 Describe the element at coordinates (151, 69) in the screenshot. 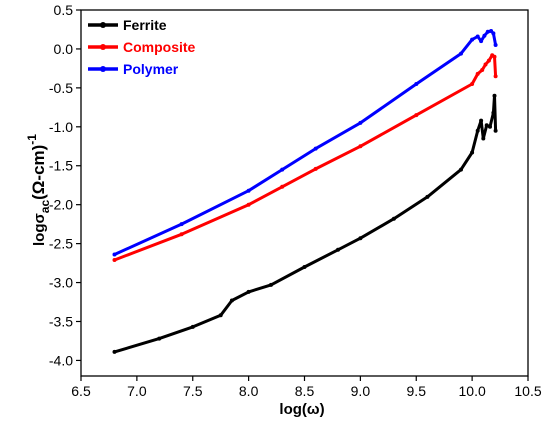

I see `legend-label-polymer: Polymer` at that location.